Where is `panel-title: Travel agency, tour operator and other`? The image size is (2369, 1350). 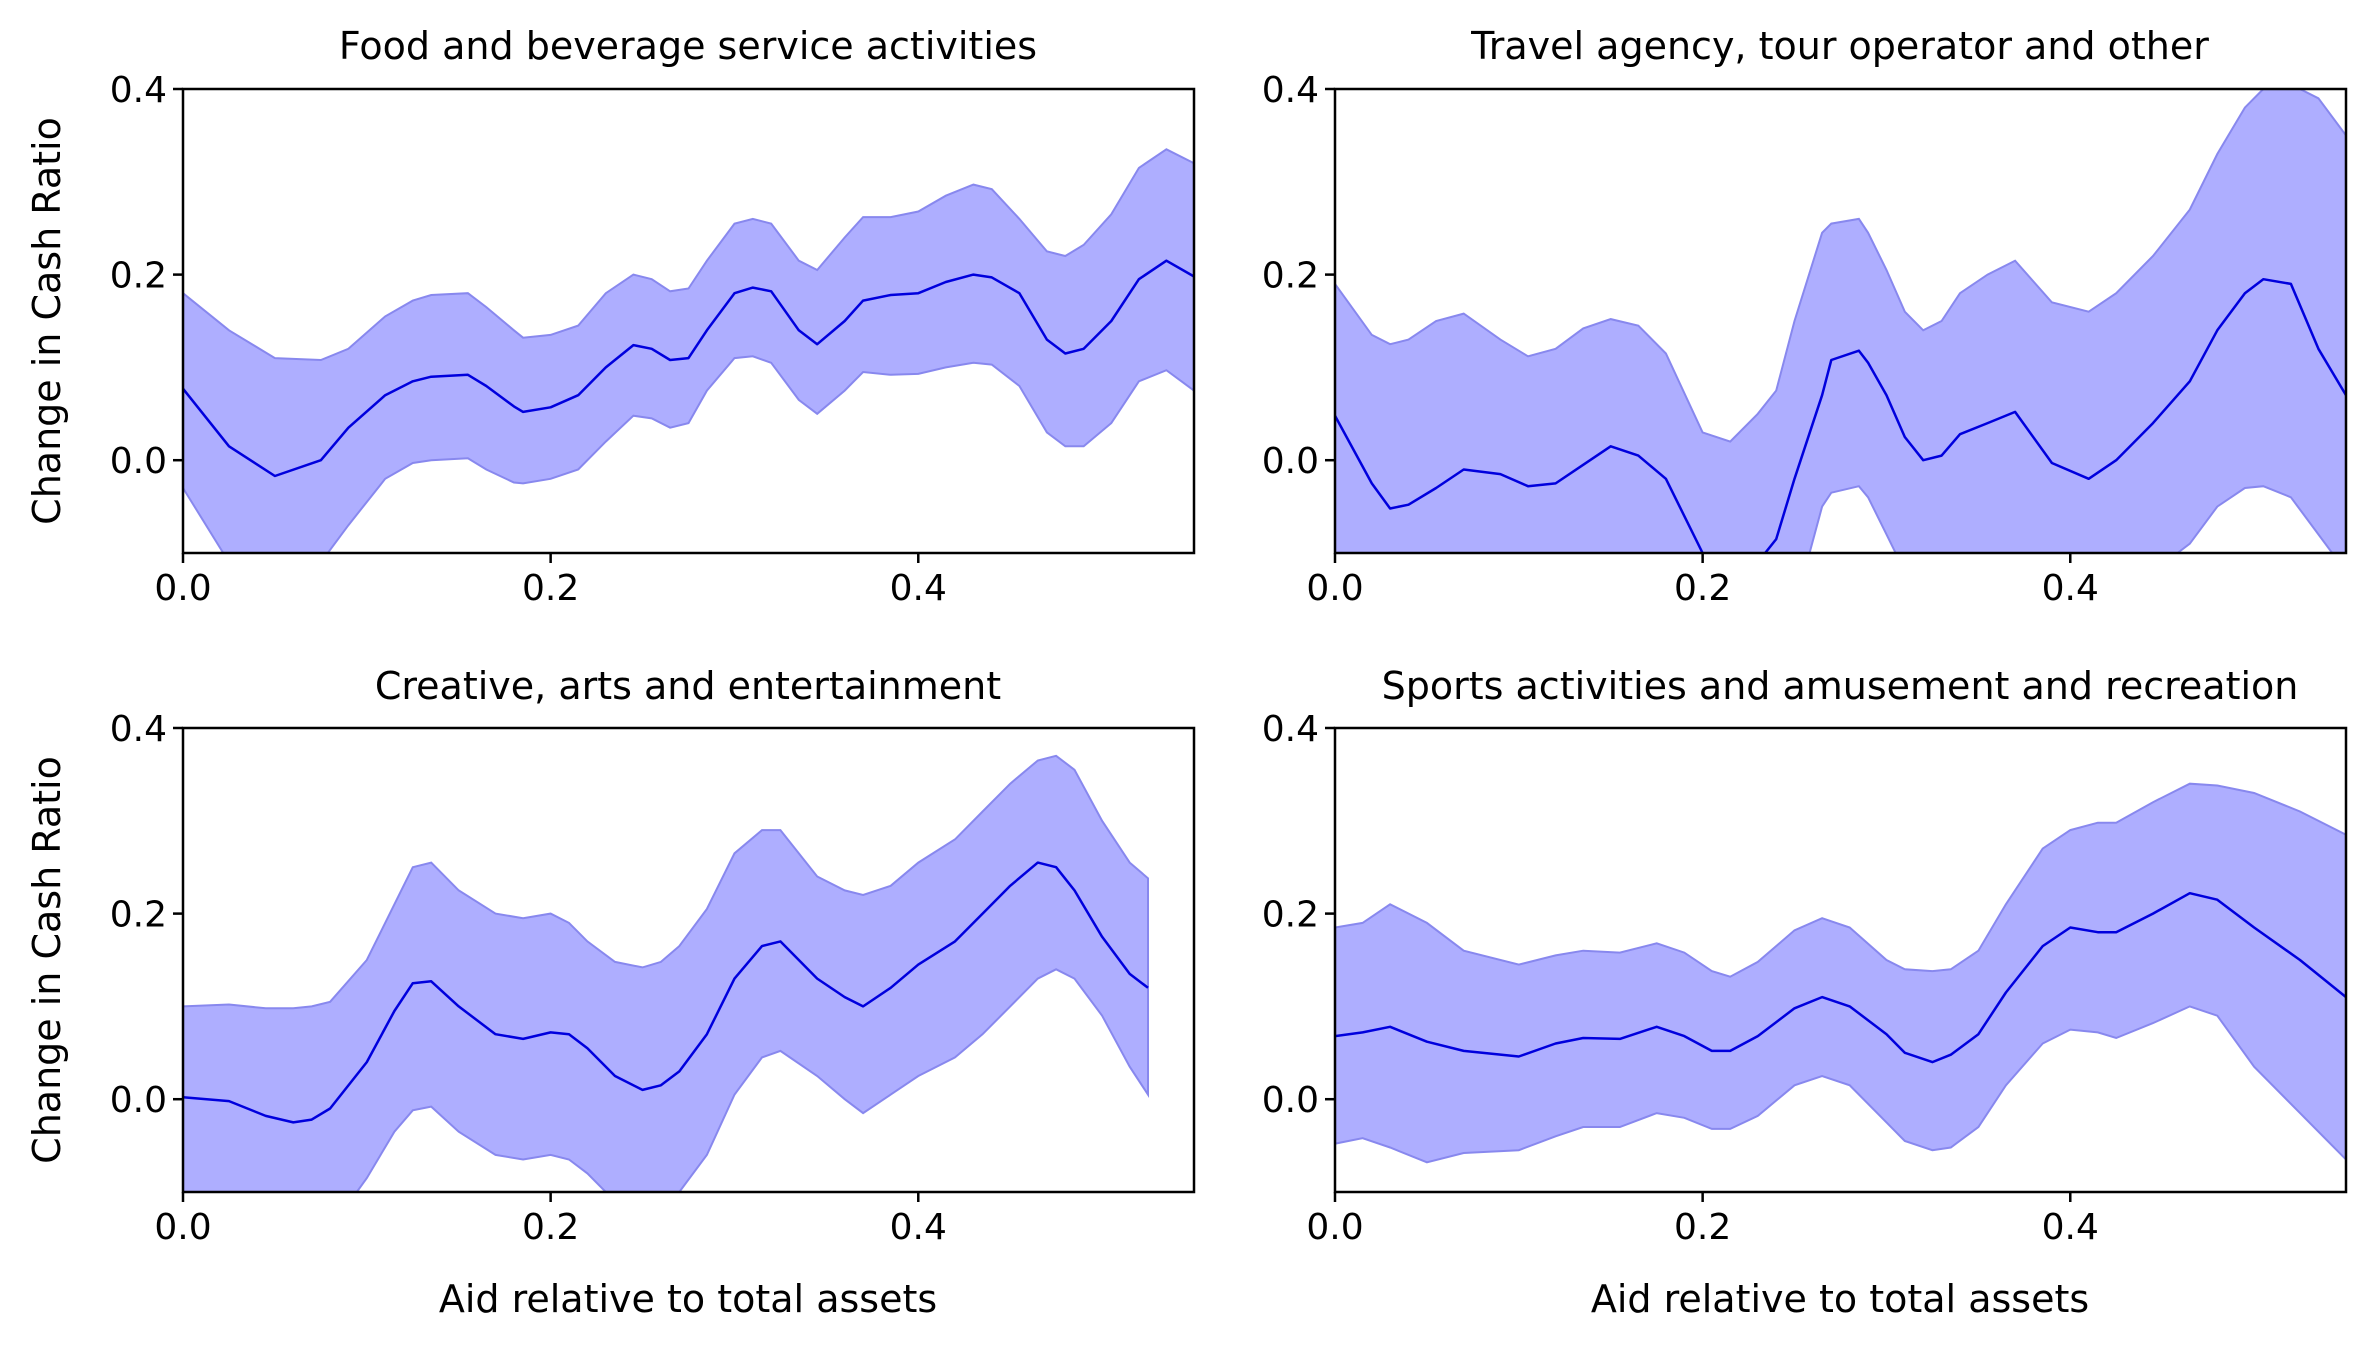
panel-title: Travel agency, tour operator and other is located at coordinates (1839, 46).